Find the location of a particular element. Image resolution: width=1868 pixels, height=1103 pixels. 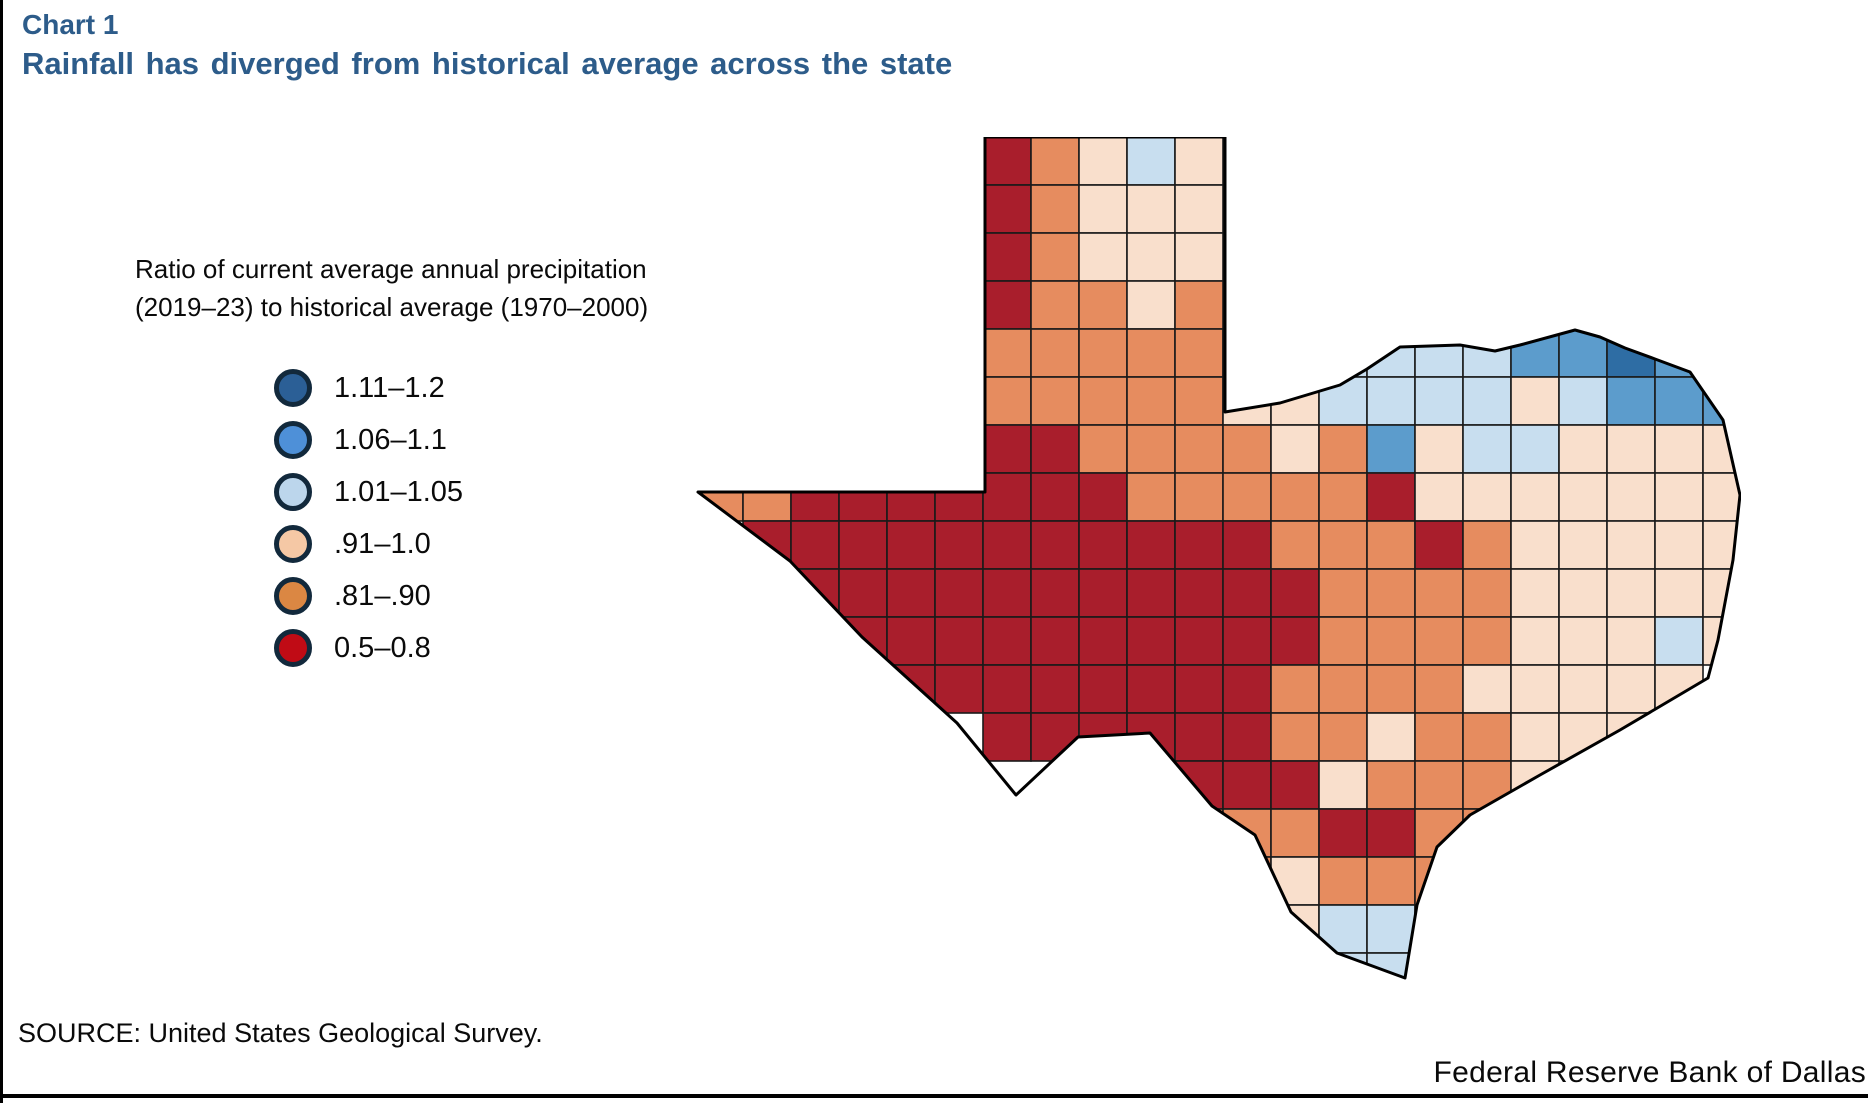

legend-item-label: 1.01–1.05 is located at coordinates (399, 491).